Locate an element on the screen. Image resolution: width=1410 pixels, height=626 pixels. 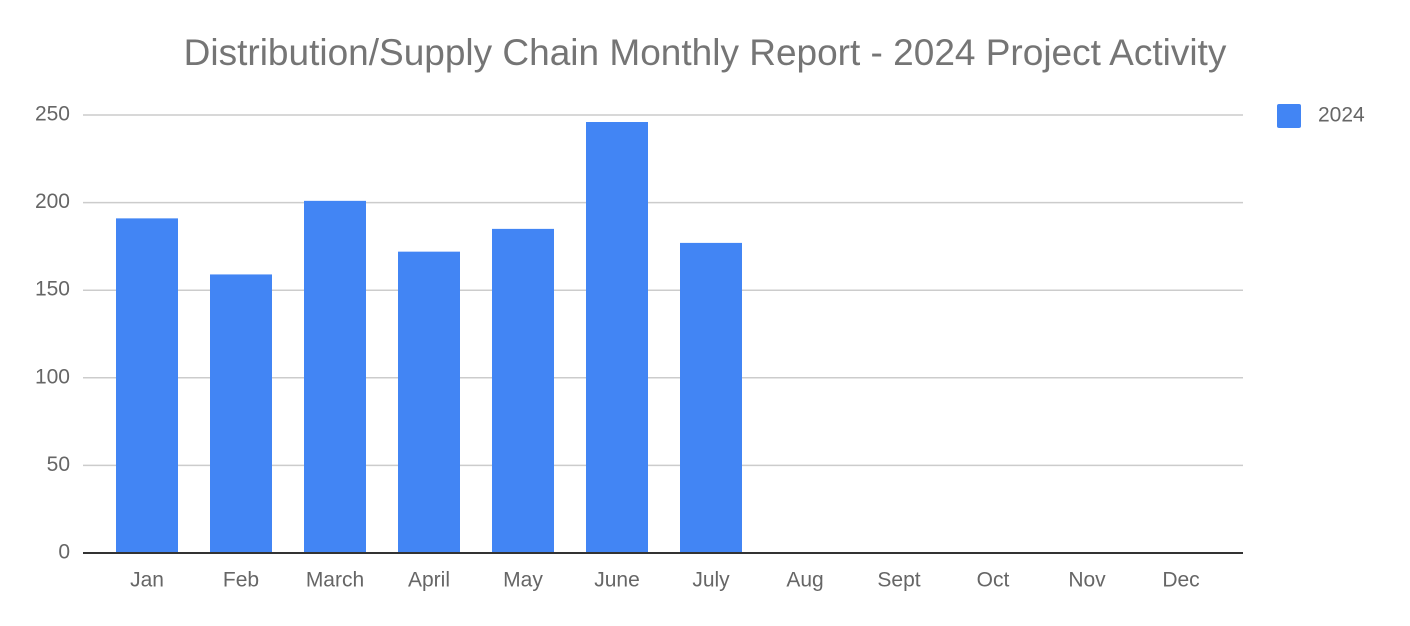
x-tick-label: Nov is located at coordinates (1087, 580).